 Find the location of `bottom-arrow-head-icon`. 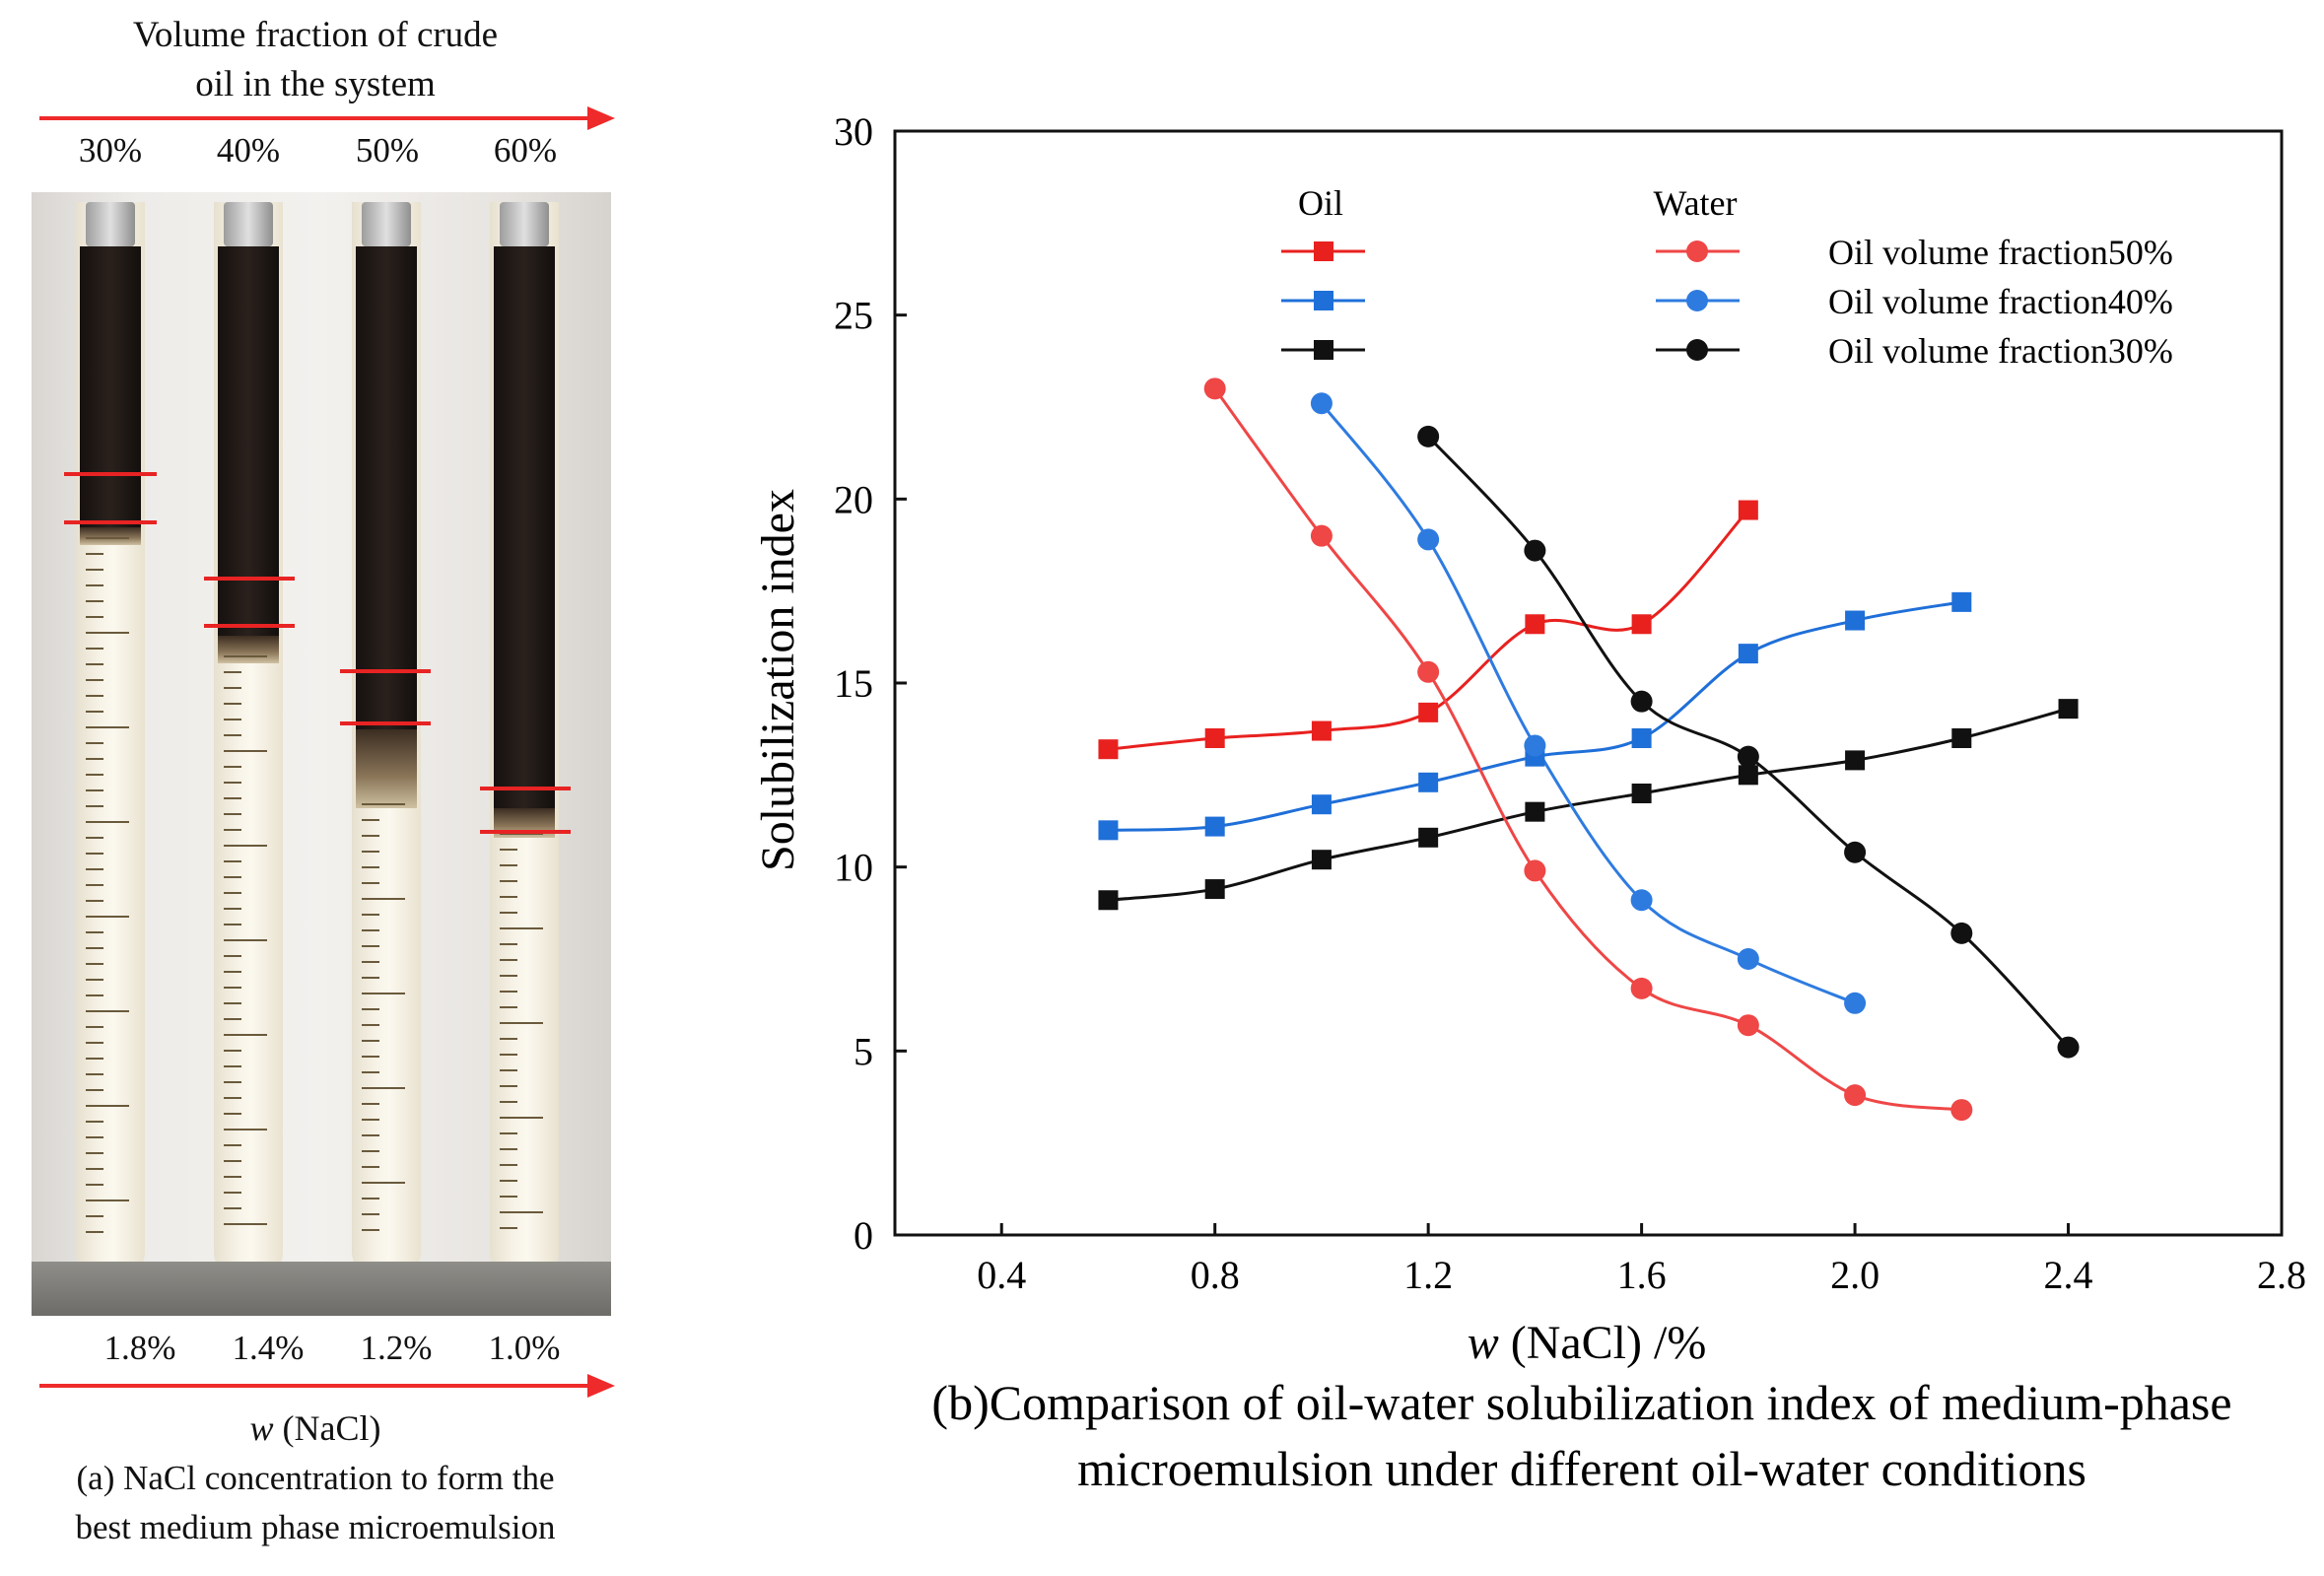

bottom-arrow-head-icon is located at coordinates (601, 1386).